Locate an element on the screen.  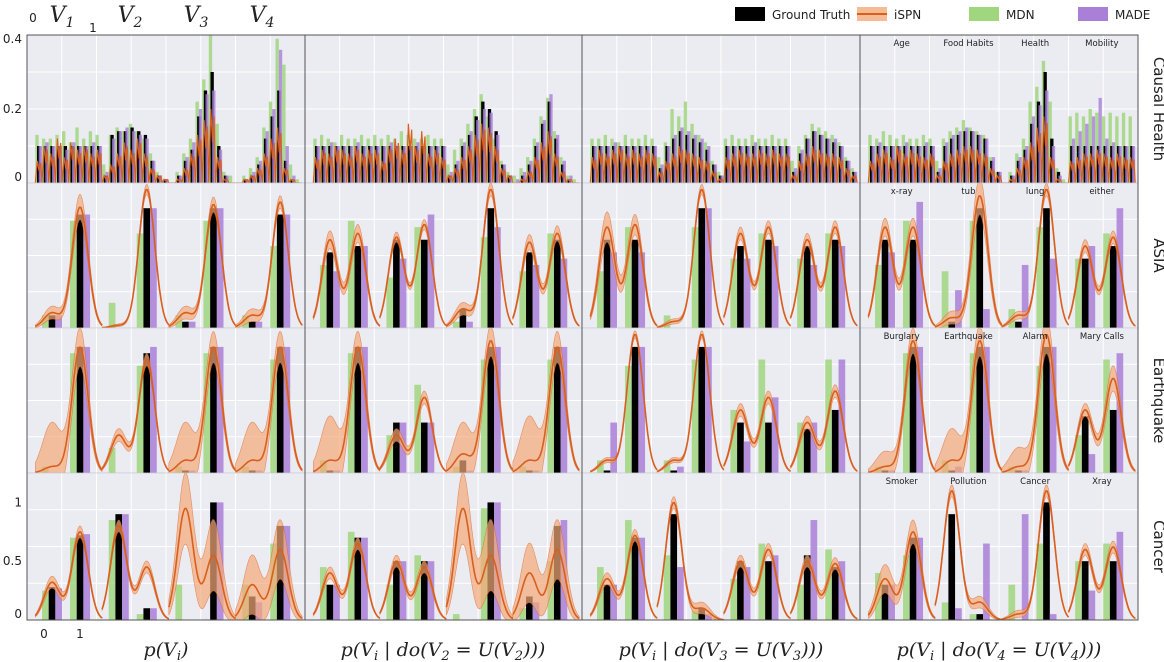
variable-name: Cancer is located at coordinates (1035, 482).